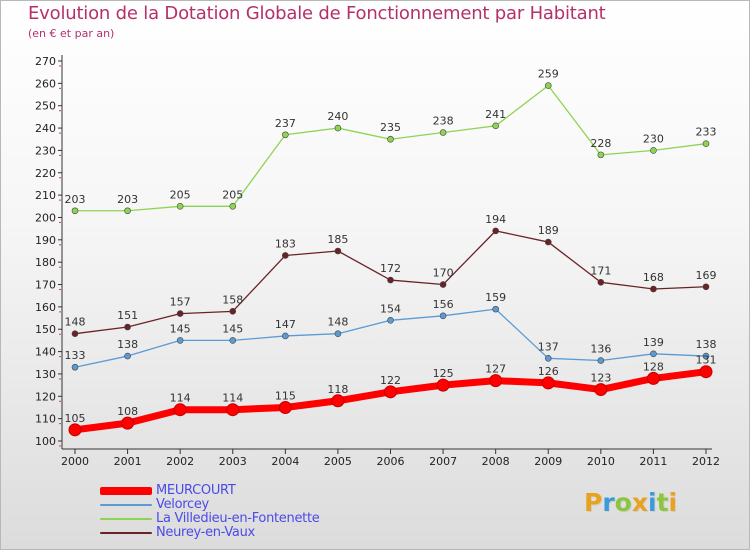  I want to click on x-tick-label: 2002, so click(180, 461).